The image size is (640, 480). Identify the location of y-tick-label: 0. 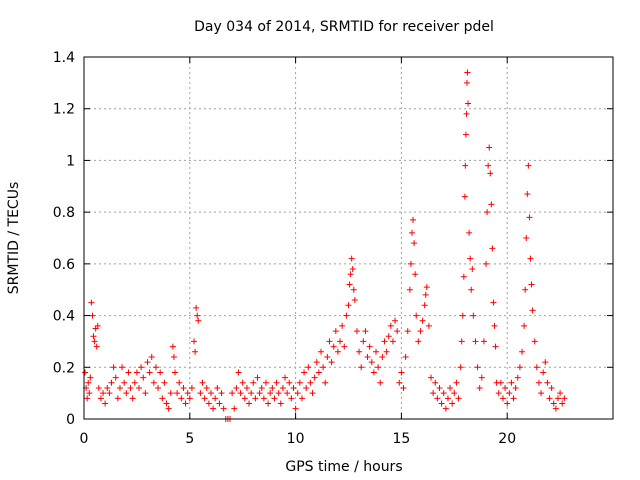
(70, 420).